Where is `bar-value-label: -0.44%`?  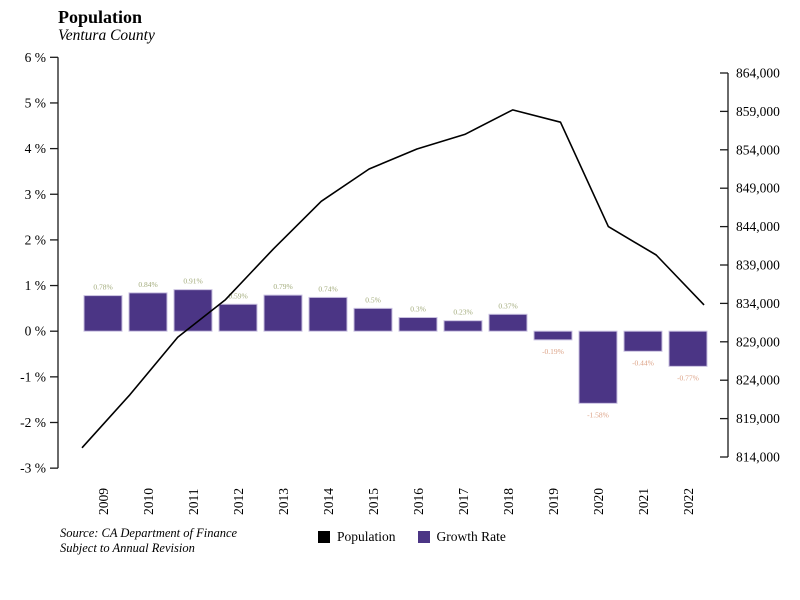 bar-value-label: -0.44% is located at coordinates (643, 362).